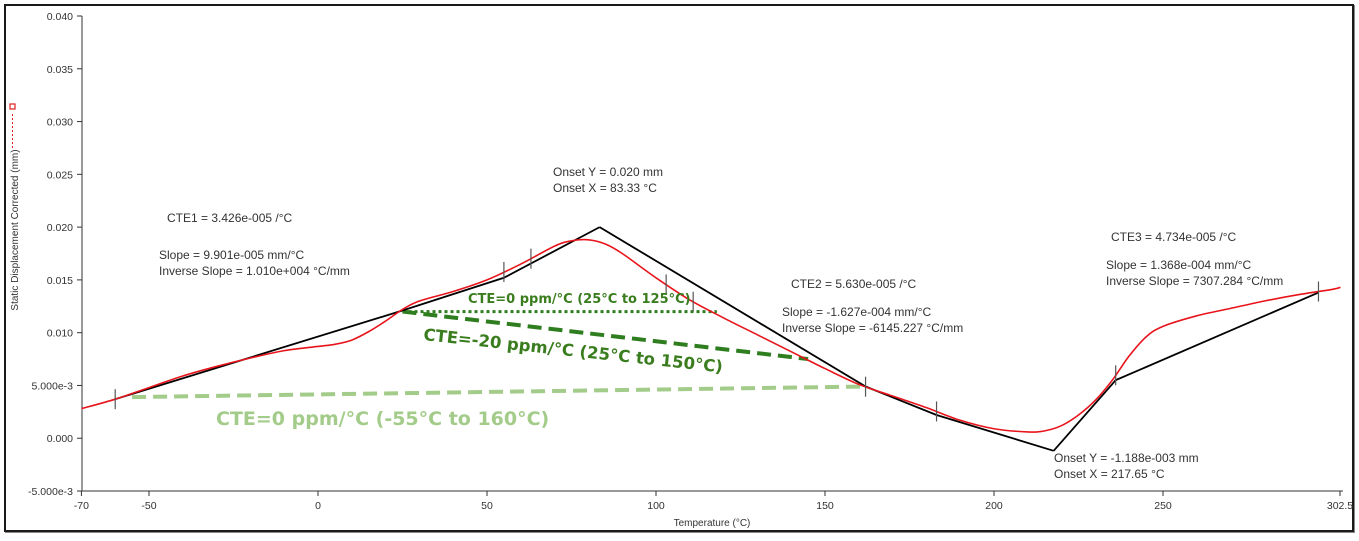 Image resolution: width=1359 pixels, height=541 pixels. Describe the element at coordinates (608, 172) in the screenshot. I see `onset1-y: Onset Y = 0.020 mm` at that location.